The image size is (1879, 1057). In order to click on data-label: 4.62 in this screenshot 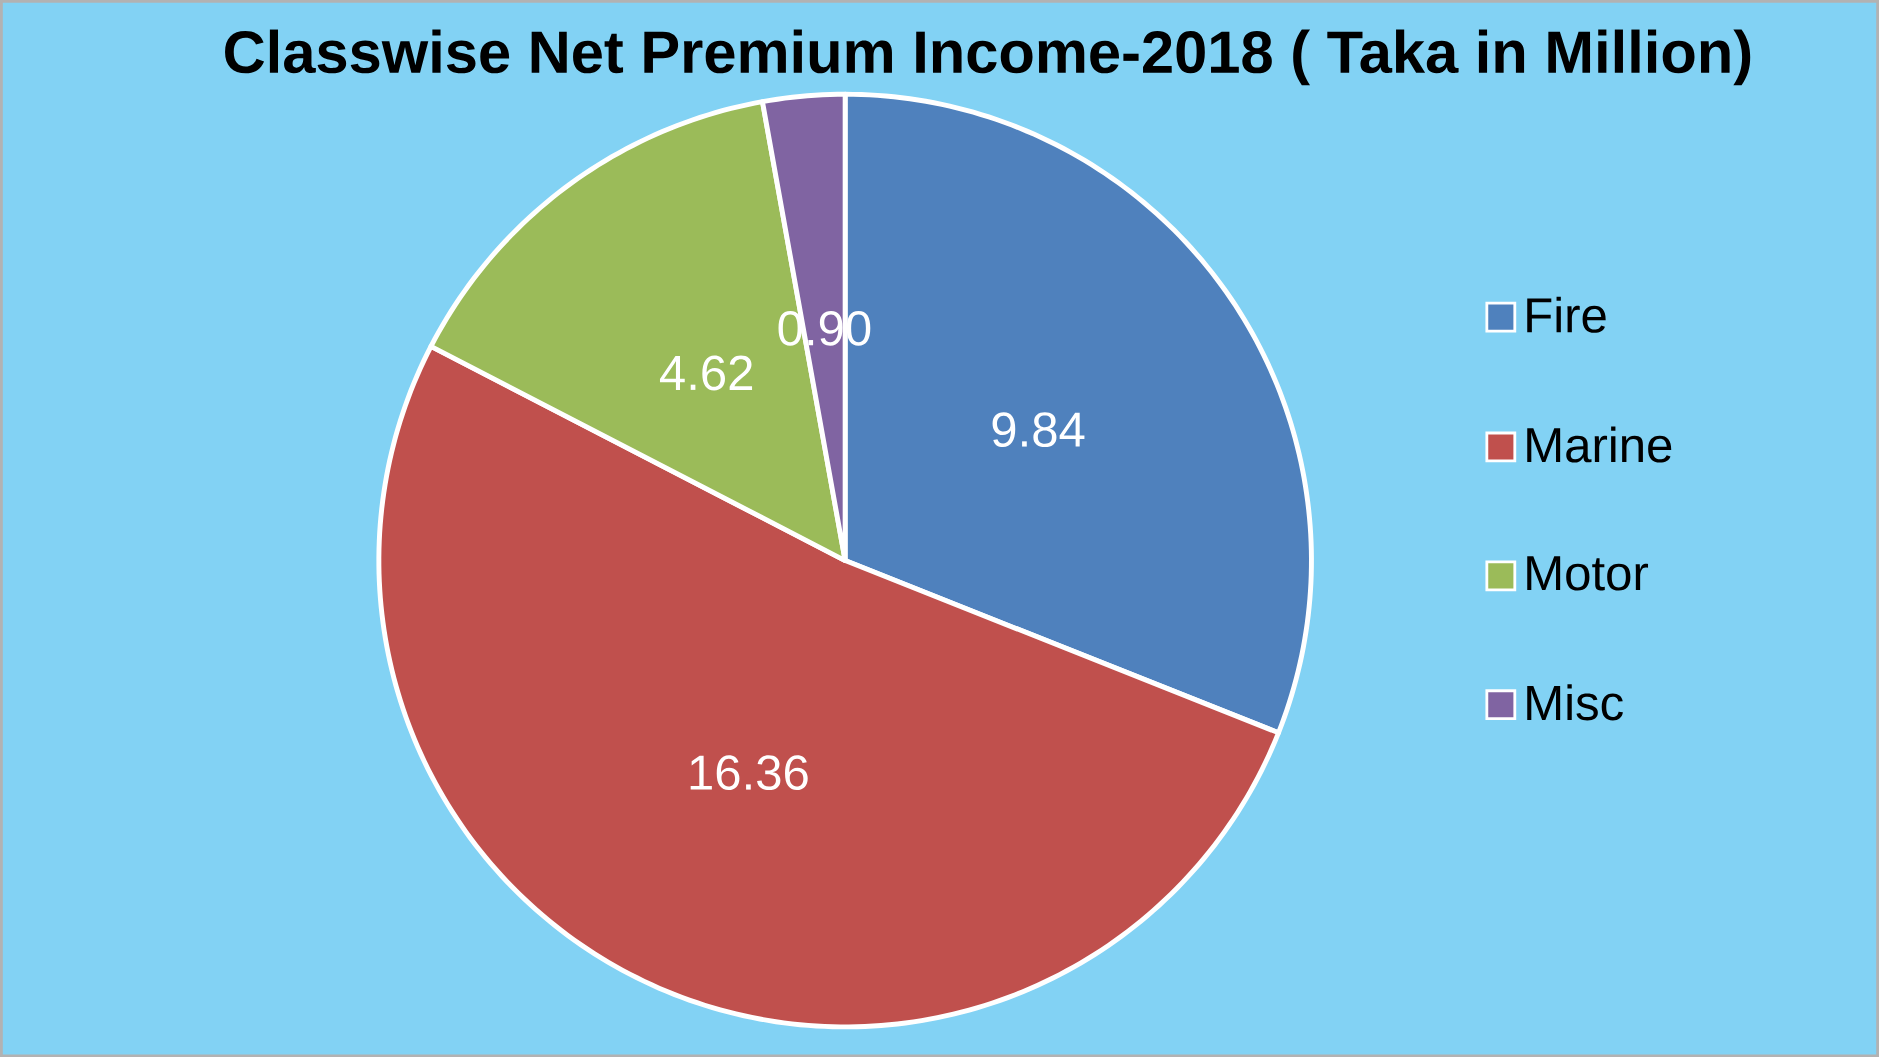, I will do `click(706, 373)`.